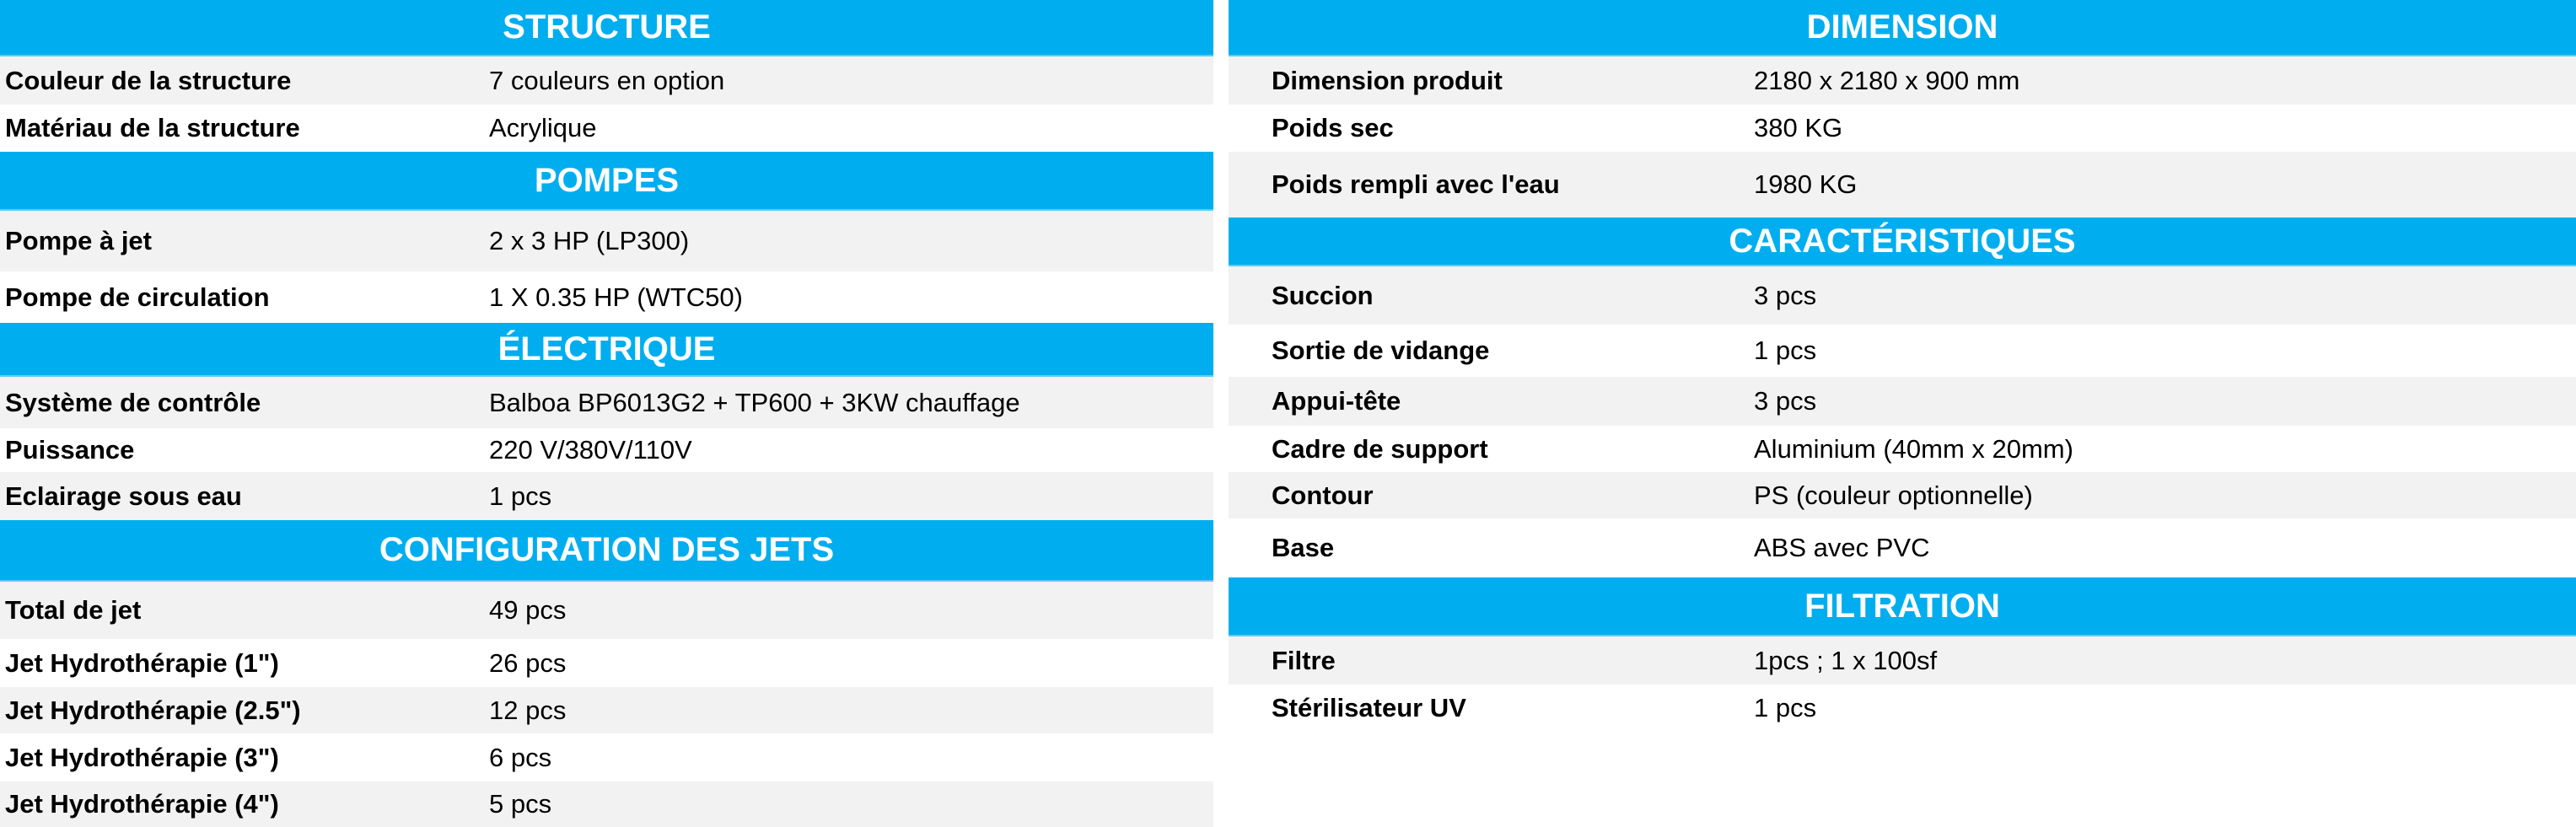 The image size is (2576, 827). I want to click on spec-label: Base, so click(1303, 547).